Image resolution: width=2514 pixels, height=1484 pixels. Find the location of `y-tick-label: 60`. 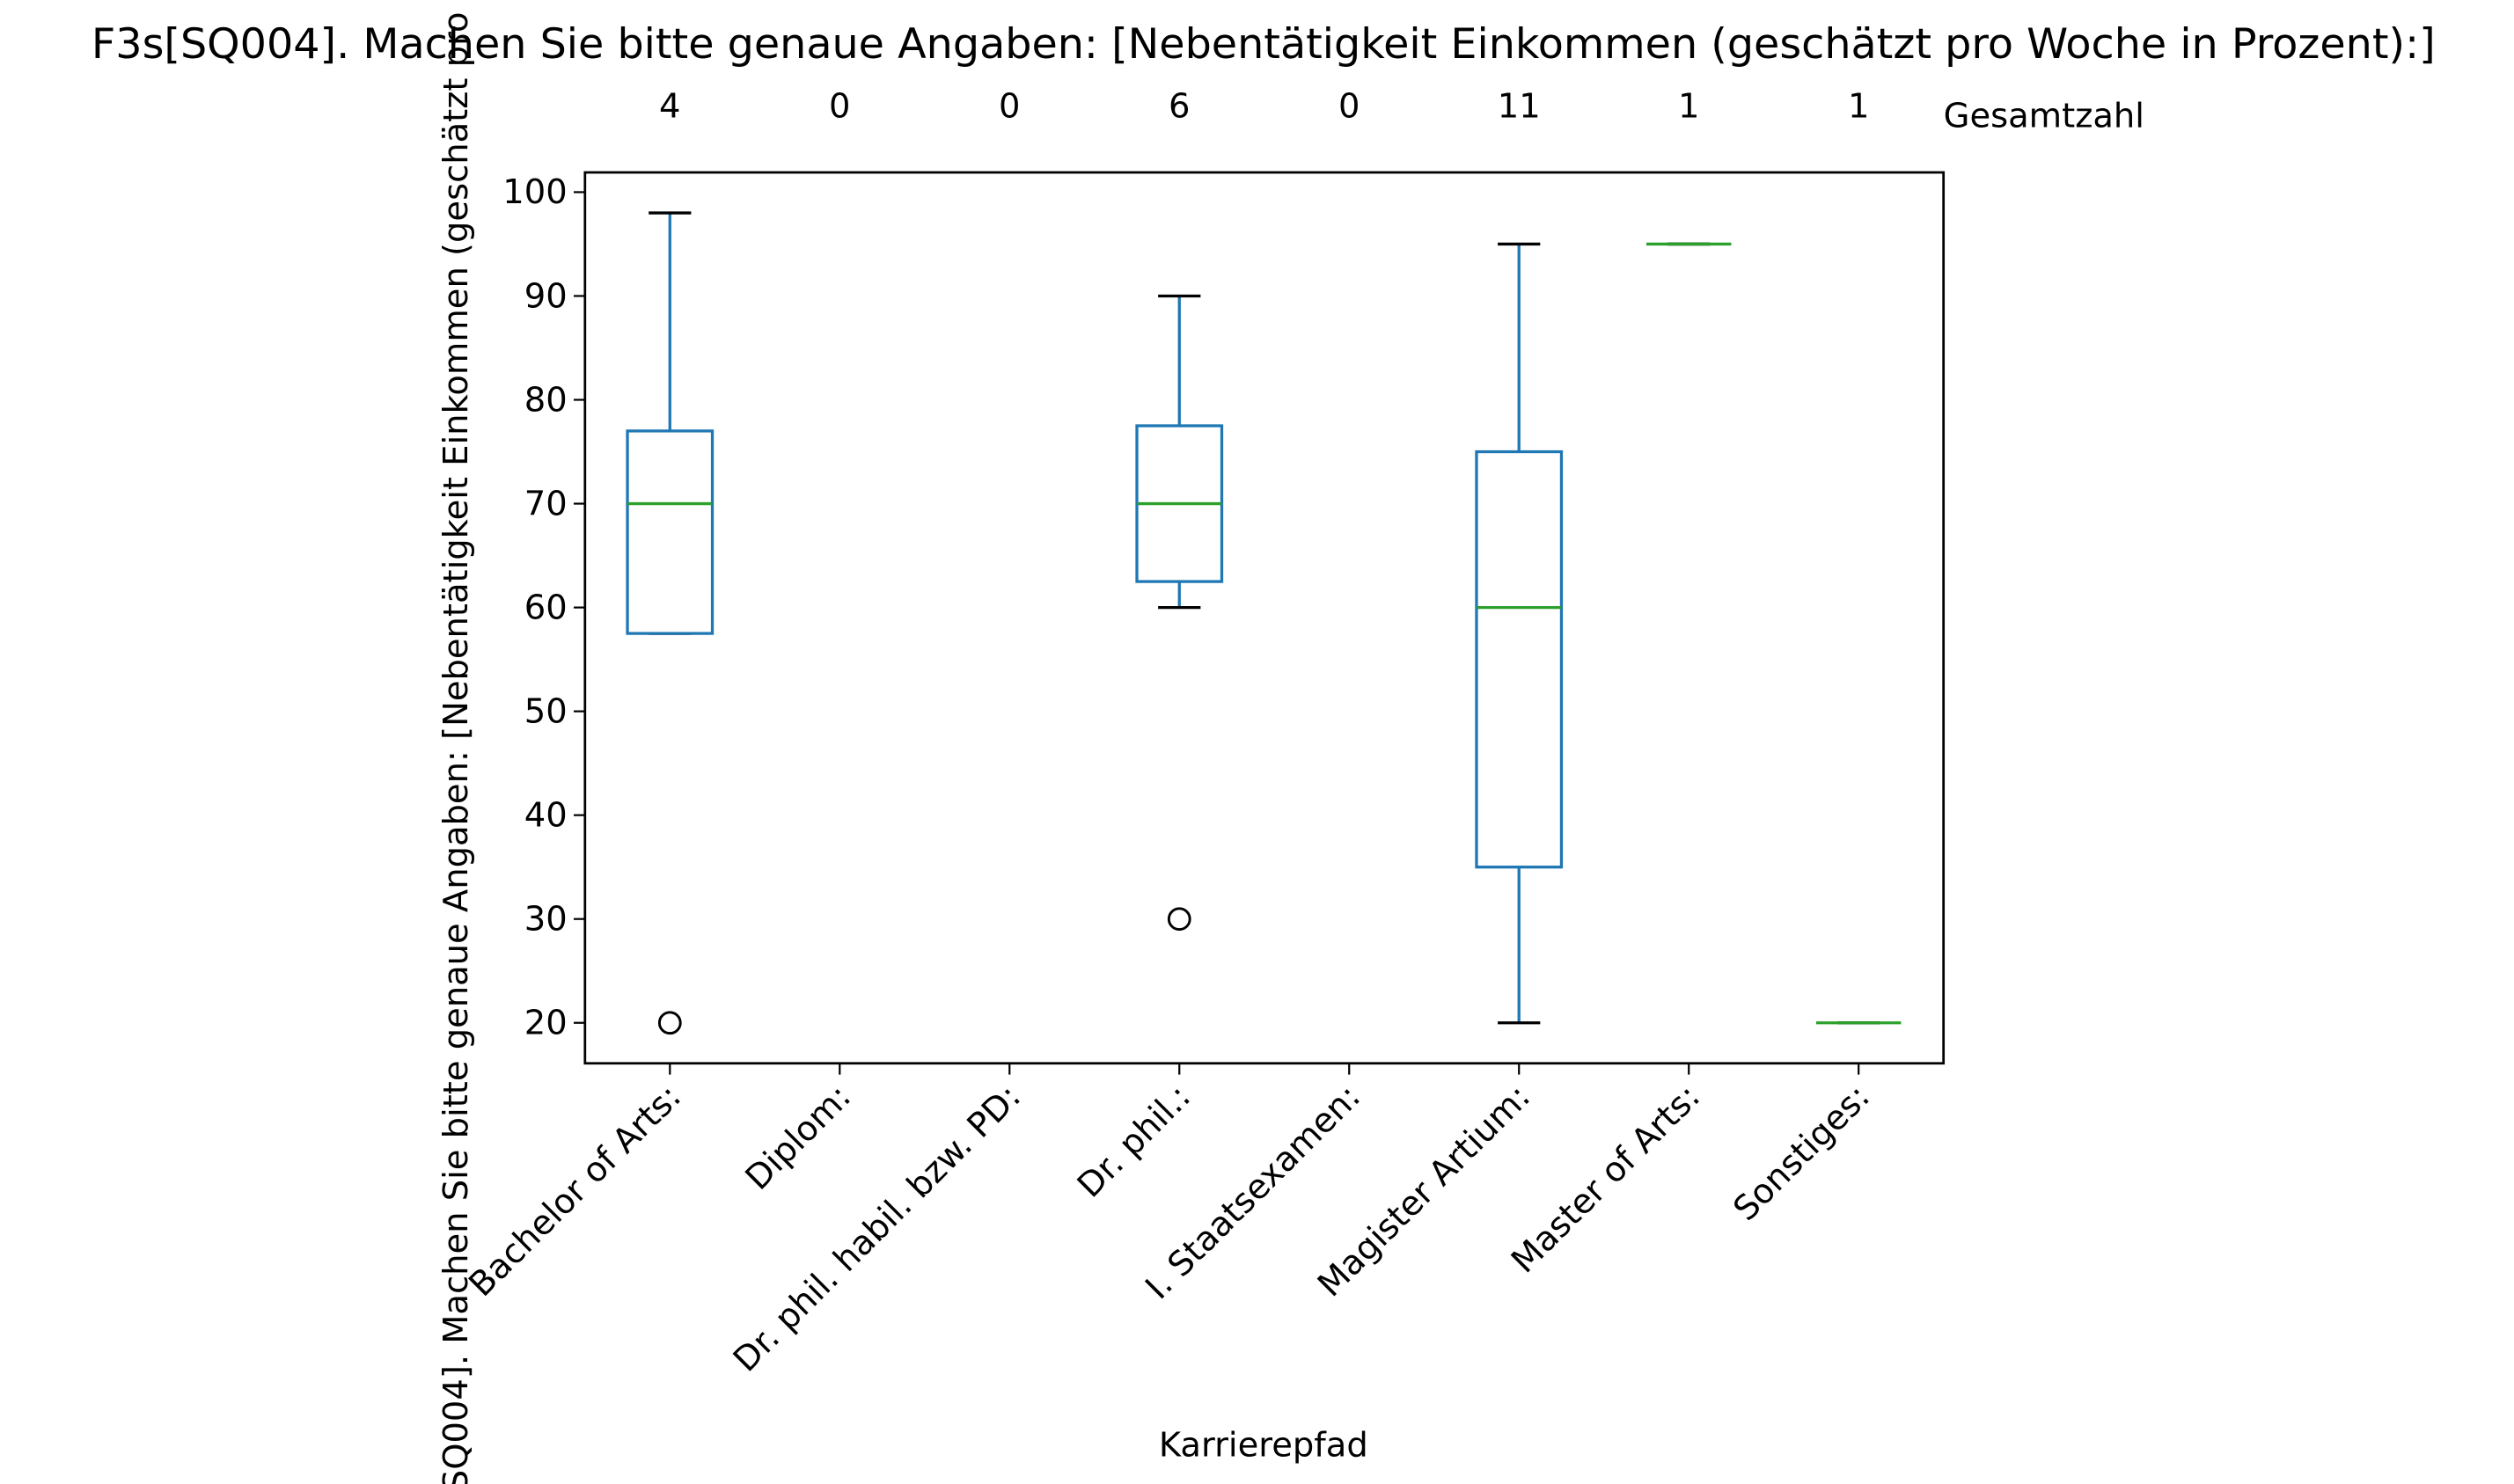

y-tick-label: 60 is located at coordinates (546, 607).